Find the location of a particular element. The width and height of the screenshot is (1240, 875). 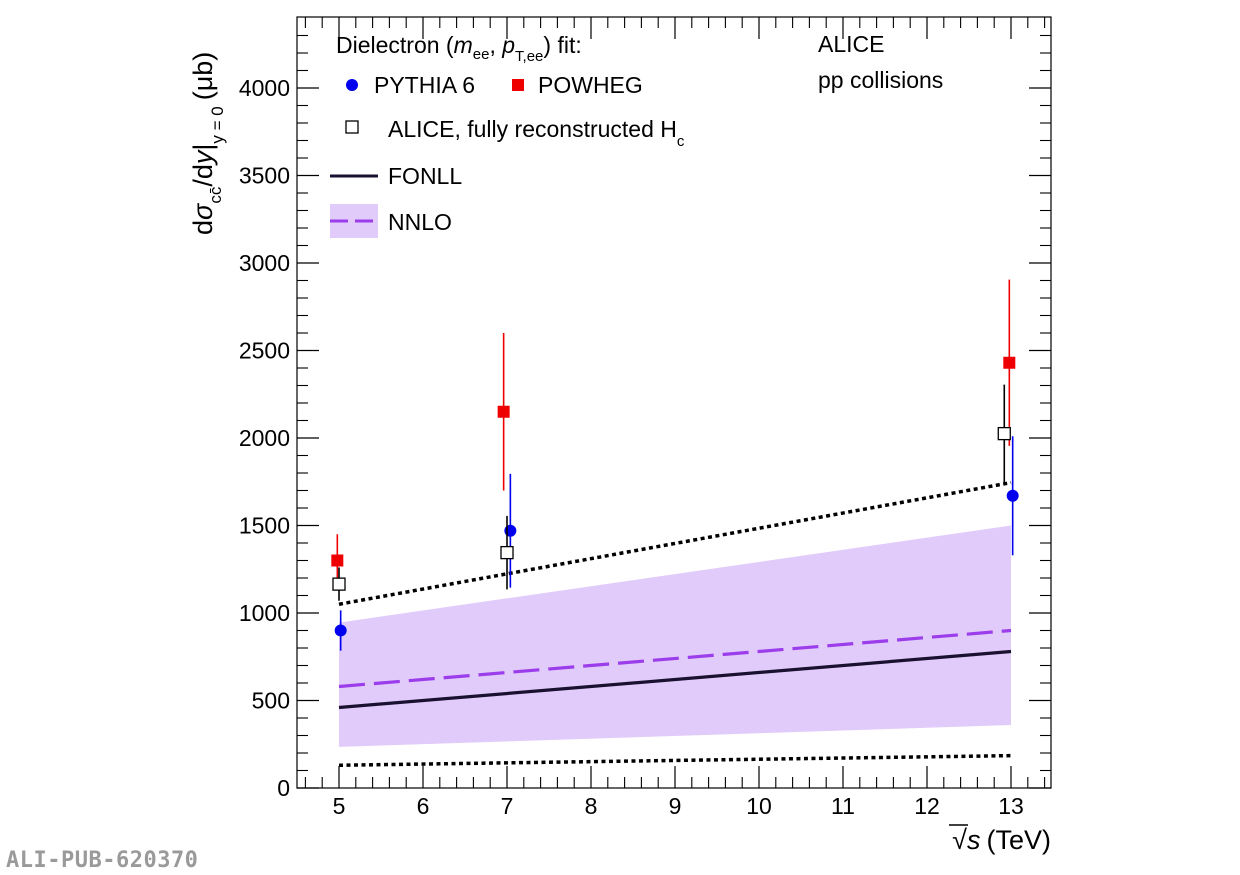

y-tick-label-500: 500 is located at coordinates (271, 701).